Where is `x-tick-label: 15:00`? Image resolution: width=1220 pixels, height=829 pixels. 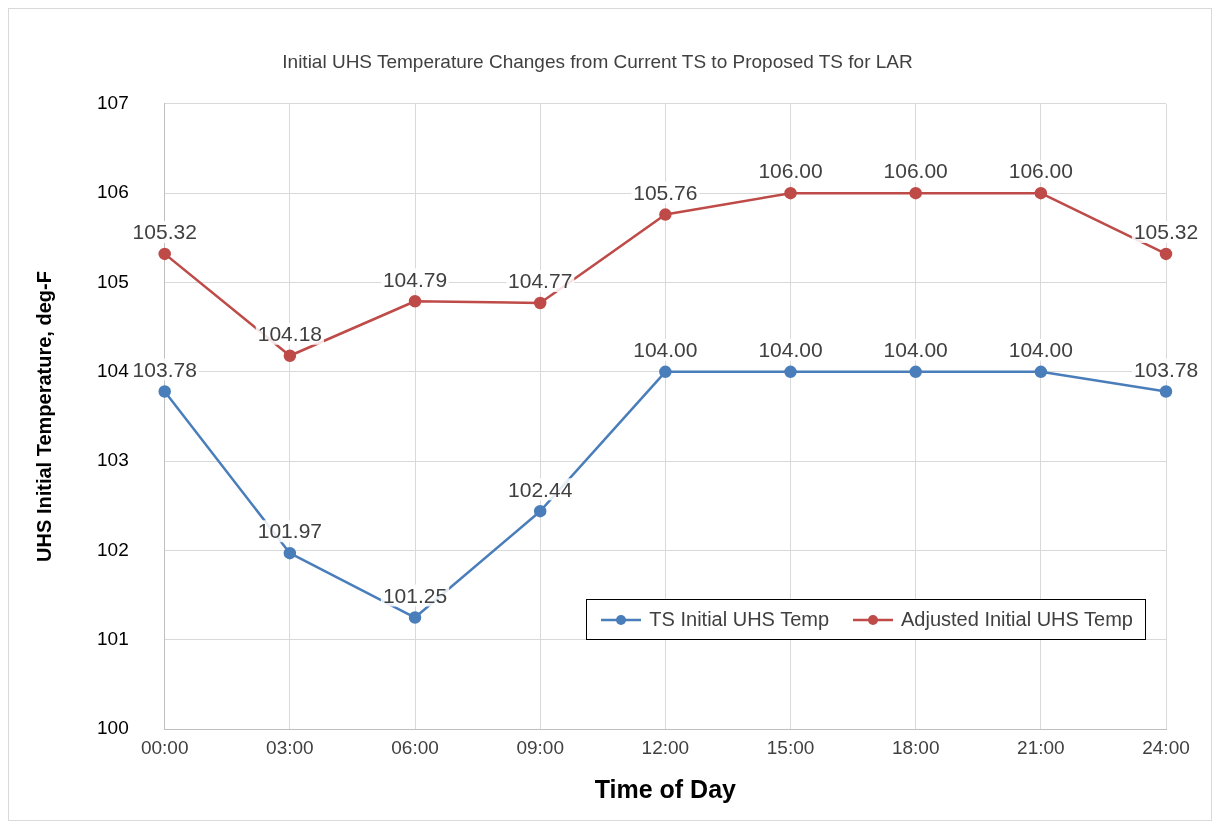 x-tick-label: 15:00 is located at coordinates (790, 747).